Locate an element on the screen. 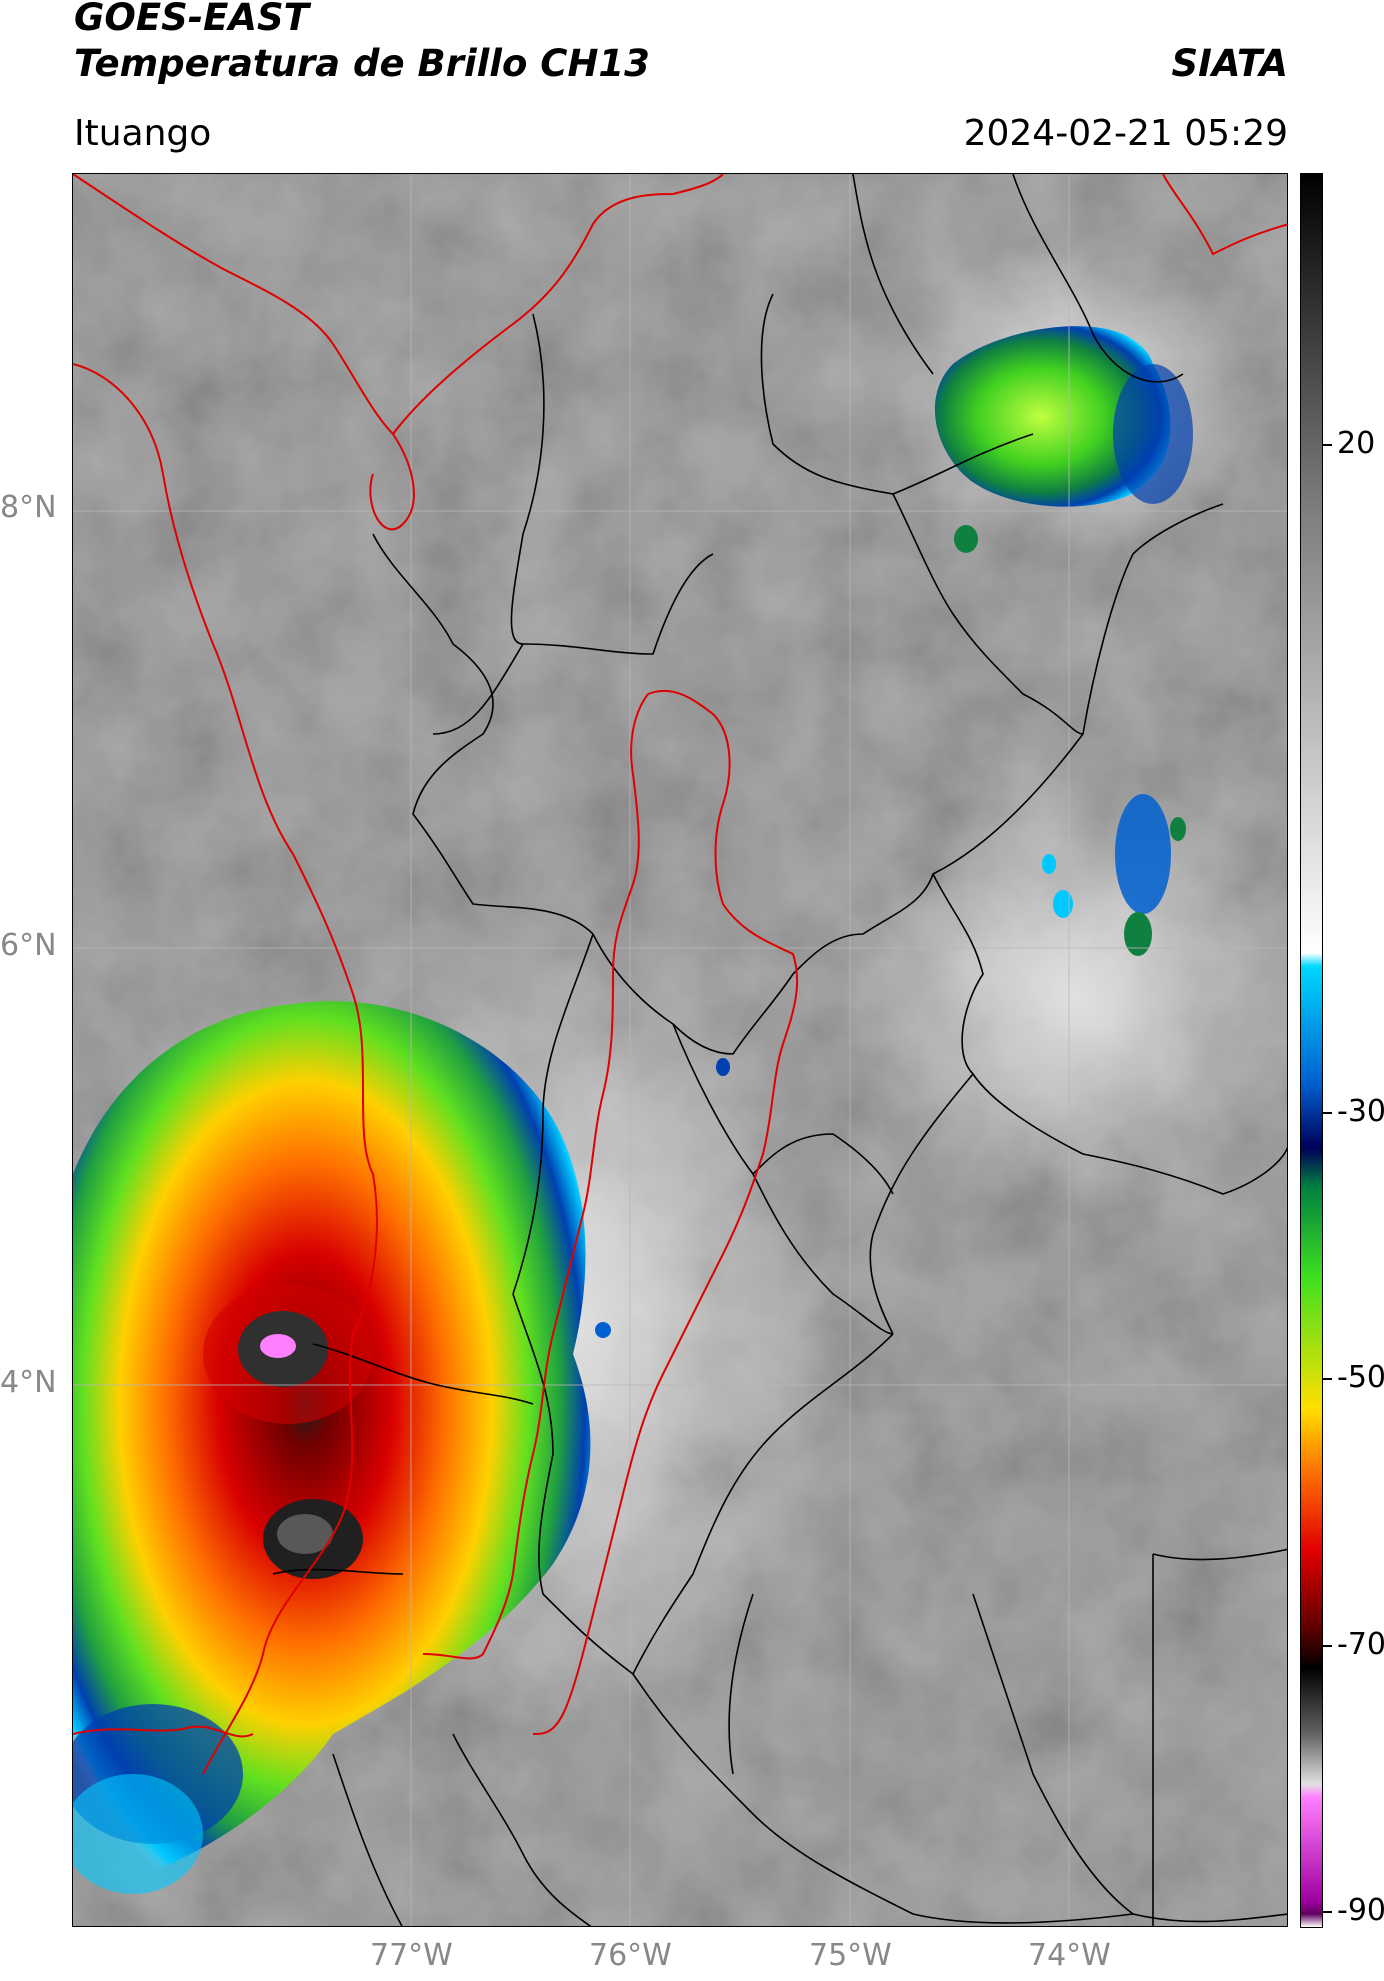  cbar-label-20: 20 is located at coordinates (1356, 443).